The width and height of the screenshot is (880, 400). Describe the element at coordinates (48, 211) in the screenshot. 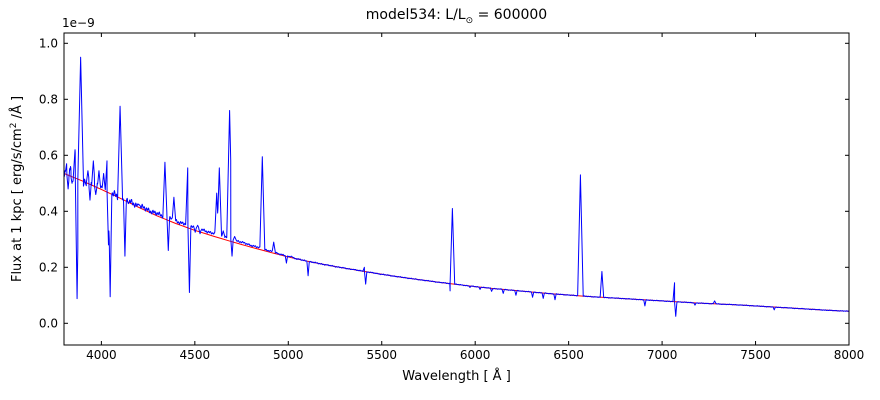

I see `y-tick-label: 0.4` at that location.